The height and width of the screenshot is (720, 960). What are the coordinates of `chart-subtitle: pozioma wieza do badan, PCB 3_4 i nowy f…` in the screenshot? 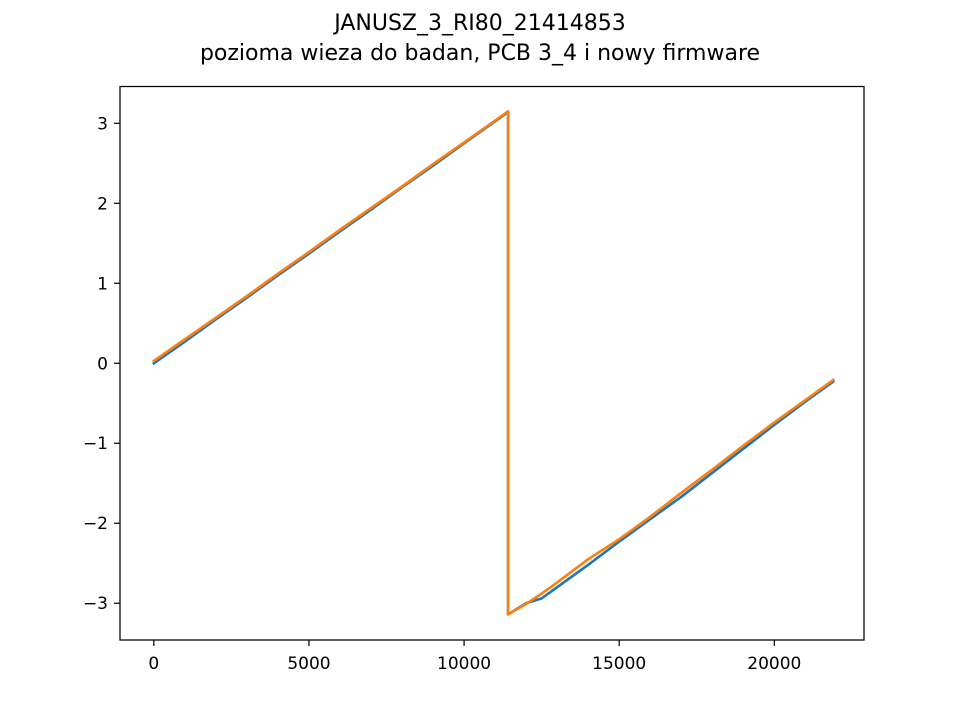 It's located at (480, 53).